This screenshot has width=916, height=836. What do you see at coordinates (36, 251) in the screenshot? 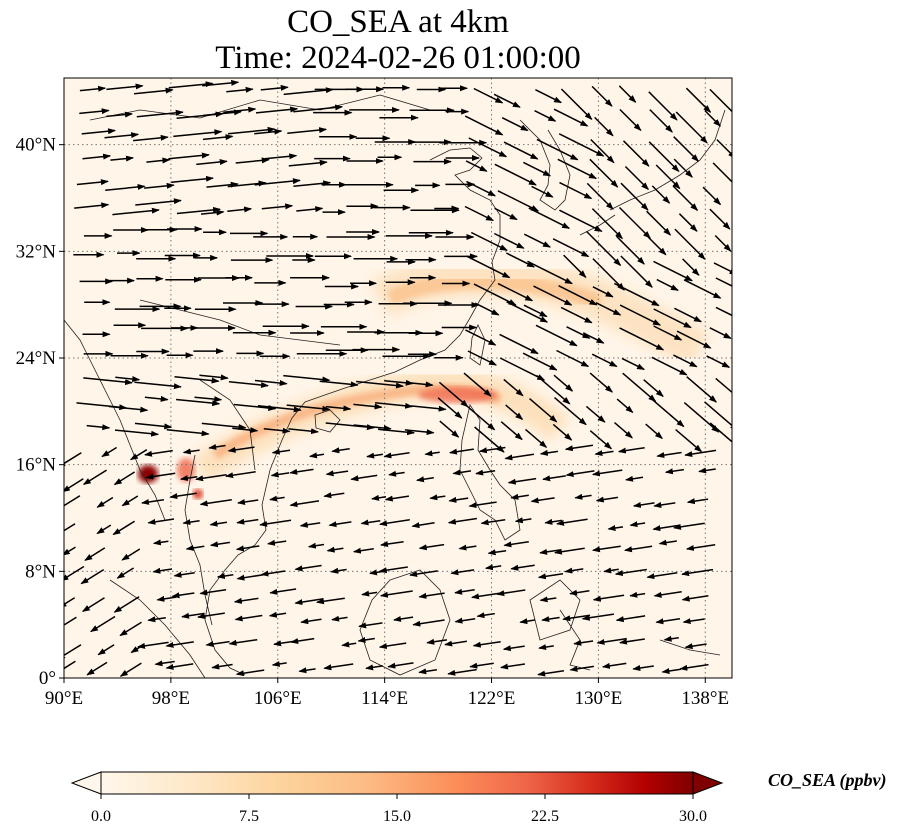
I see `y-tick-label: 32°N` at bounding box center [36, 251].